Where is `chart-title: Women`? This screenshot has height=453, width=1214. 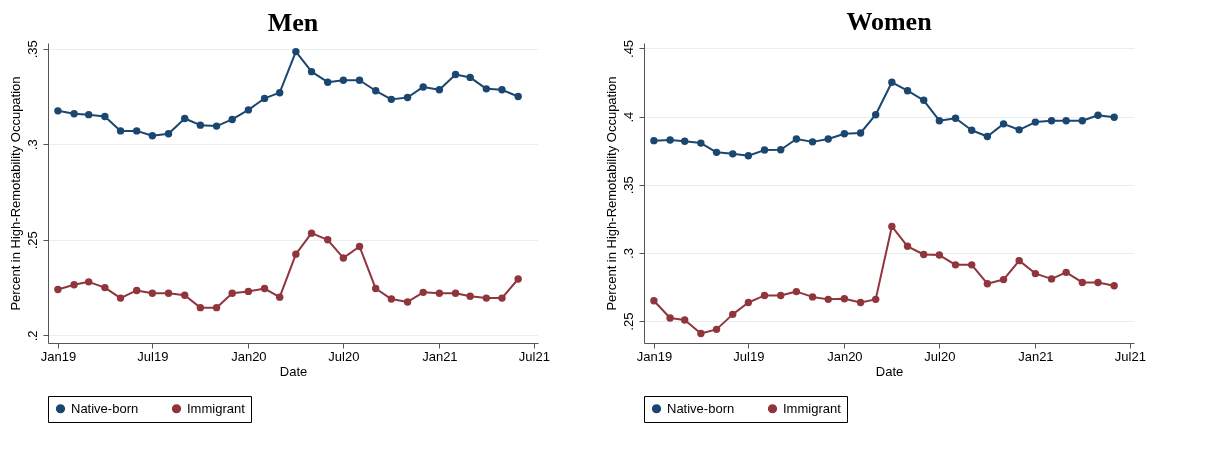 chart-title: Women is located at coordinates (889, 22).